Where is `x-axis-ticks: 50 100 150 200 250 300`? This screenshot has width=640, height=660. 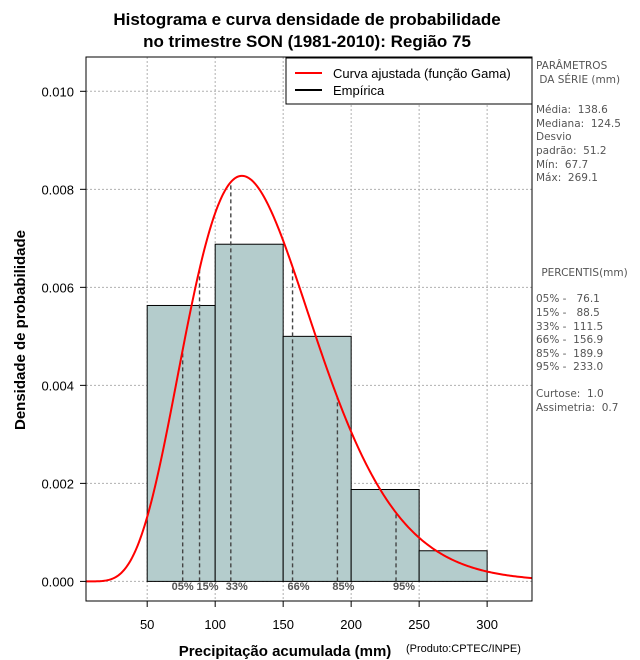
x-axis-ticks: 50 100 150 200 250 300 is located at coordinates (319, 616).